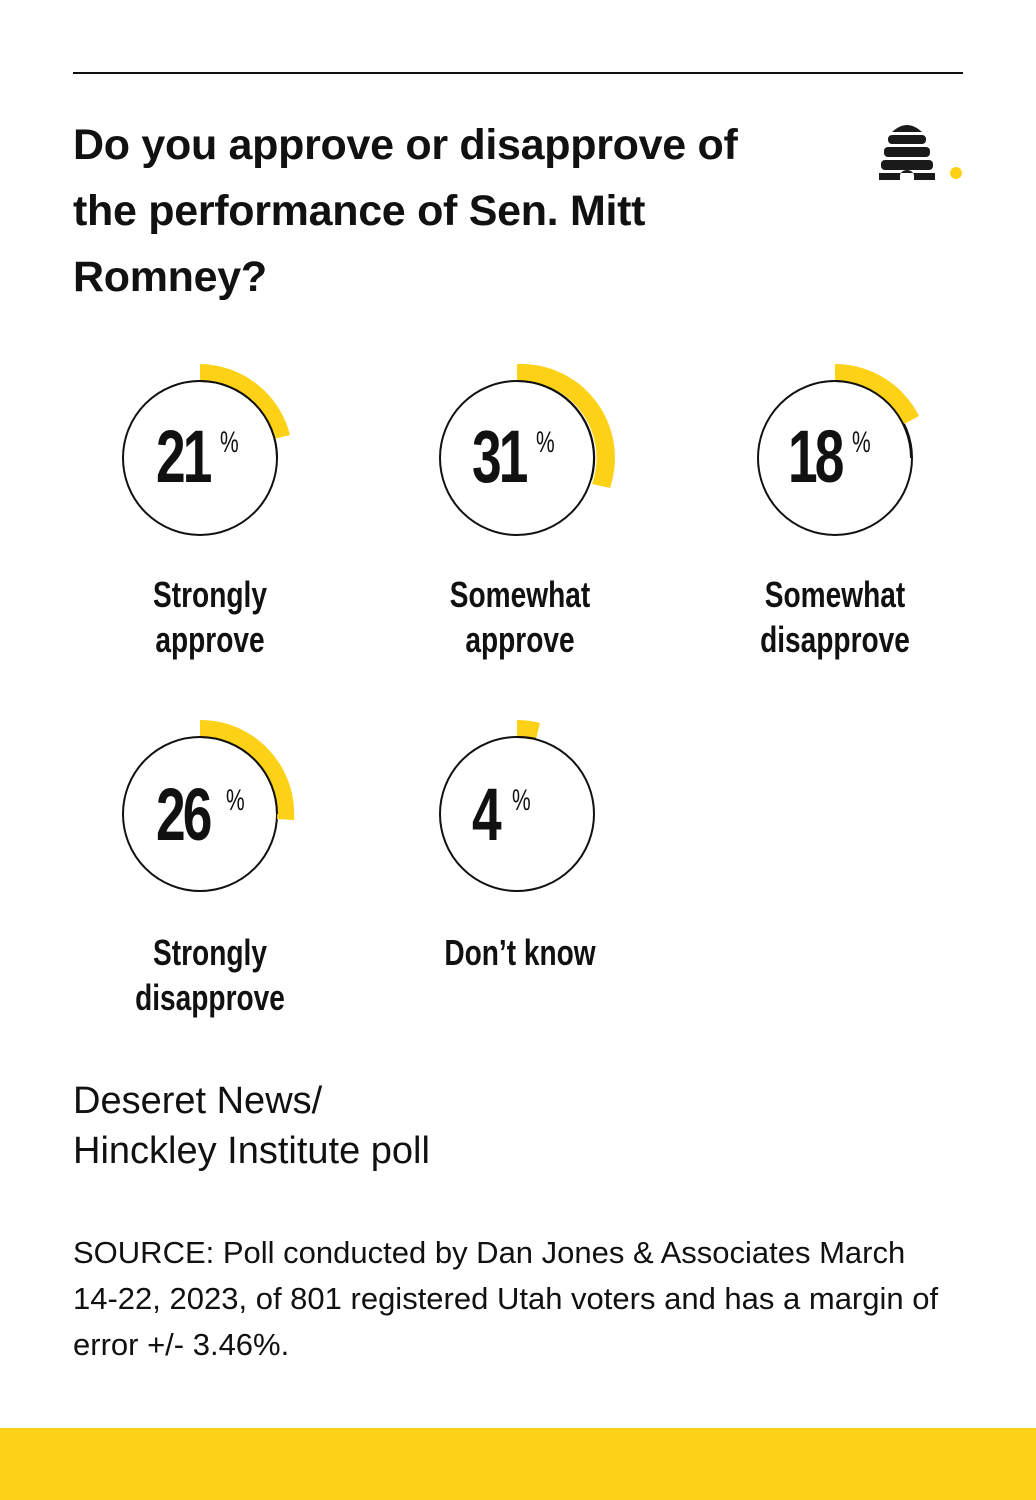 The image size is (1036, 1500). Describe the element at coordinates (184, 456) in the screenshot. I see `percent-value: 21` at that location.